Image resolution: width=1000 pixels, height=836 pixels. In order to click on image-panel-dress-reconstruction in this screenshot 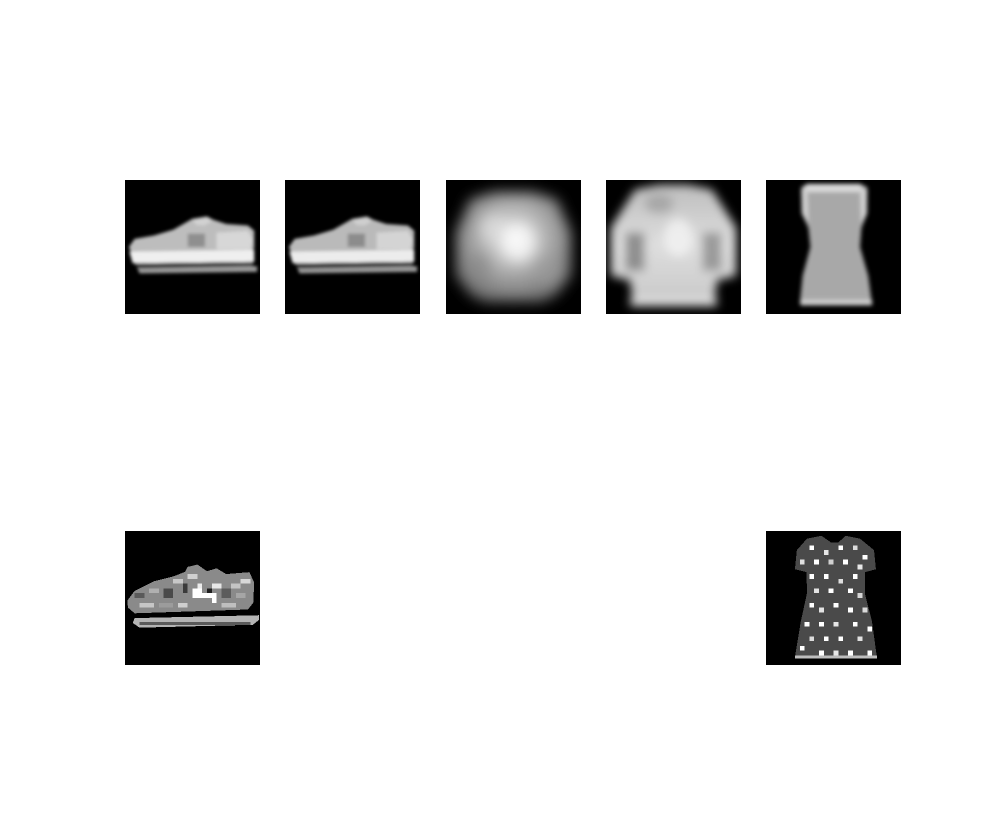, I will do `click(833, 247)`.